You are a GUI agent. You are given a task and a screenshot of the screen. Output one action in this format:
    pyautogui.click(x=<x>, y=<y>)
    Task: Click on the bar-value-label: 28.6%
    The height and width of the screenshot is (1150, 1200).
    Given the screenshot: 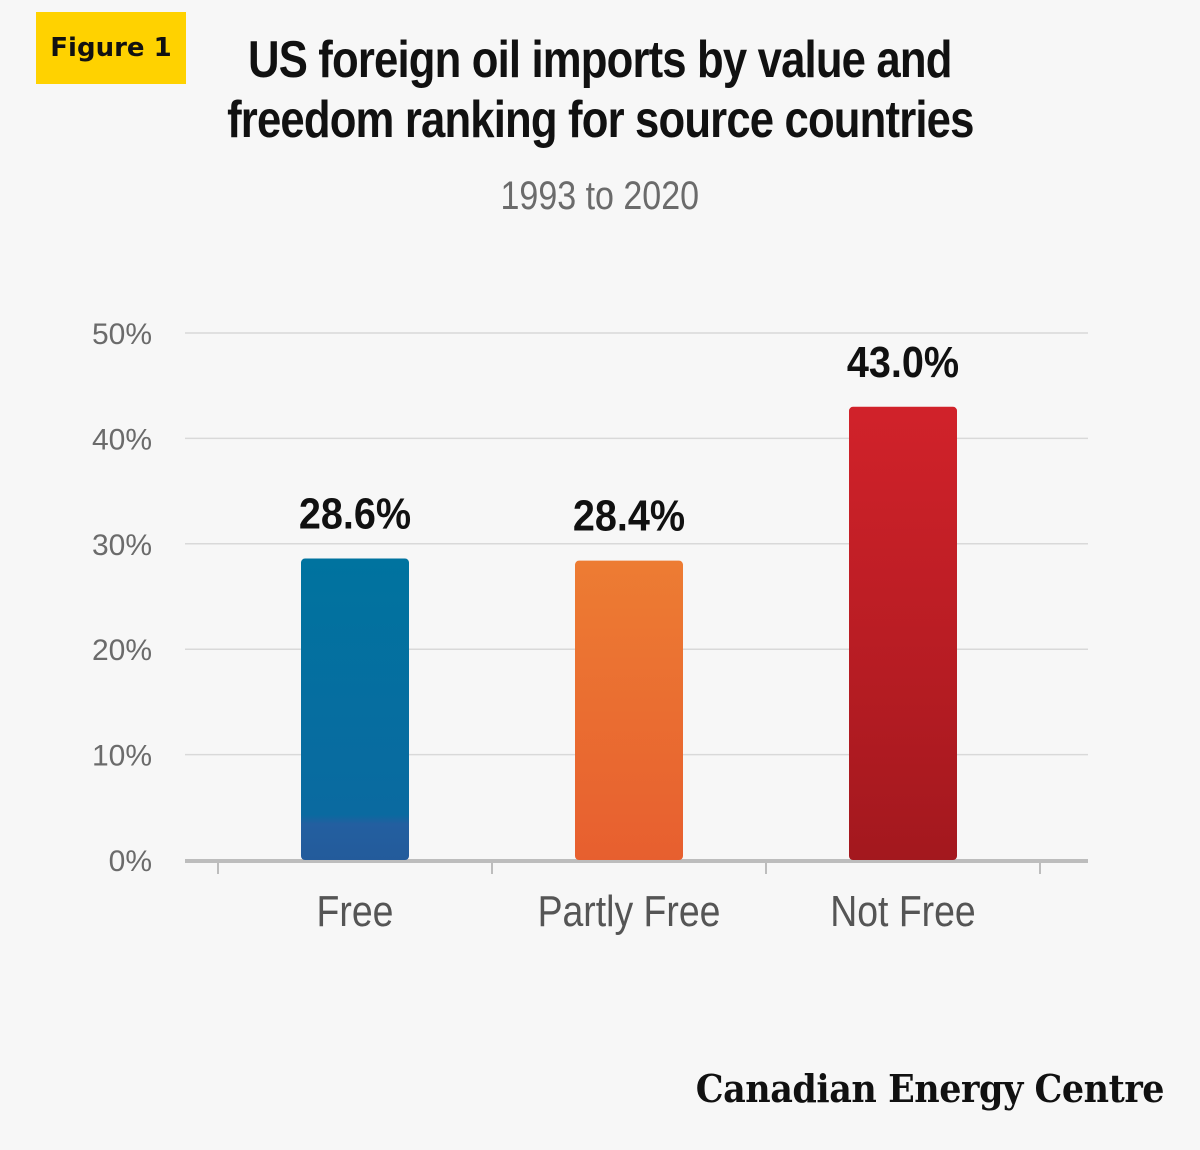 What is the action you would take?
    pyautogui.click(x=355, y=513)
    